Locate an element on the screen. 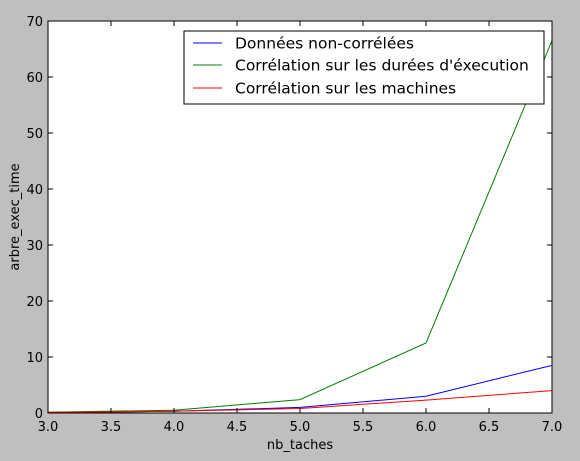 This screenshot has width=580, height=461. x-tick-label-7: 6.5 is located at coordinates (489, 427).